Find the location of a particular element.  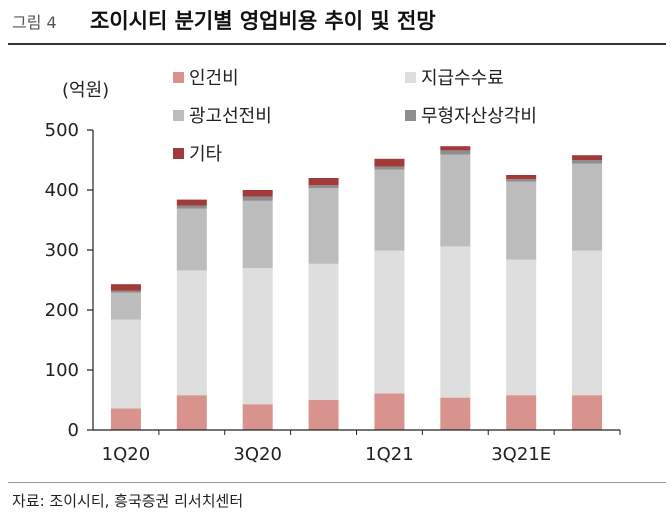

y-tick-label: 0 is located at coordinates (73, 430).